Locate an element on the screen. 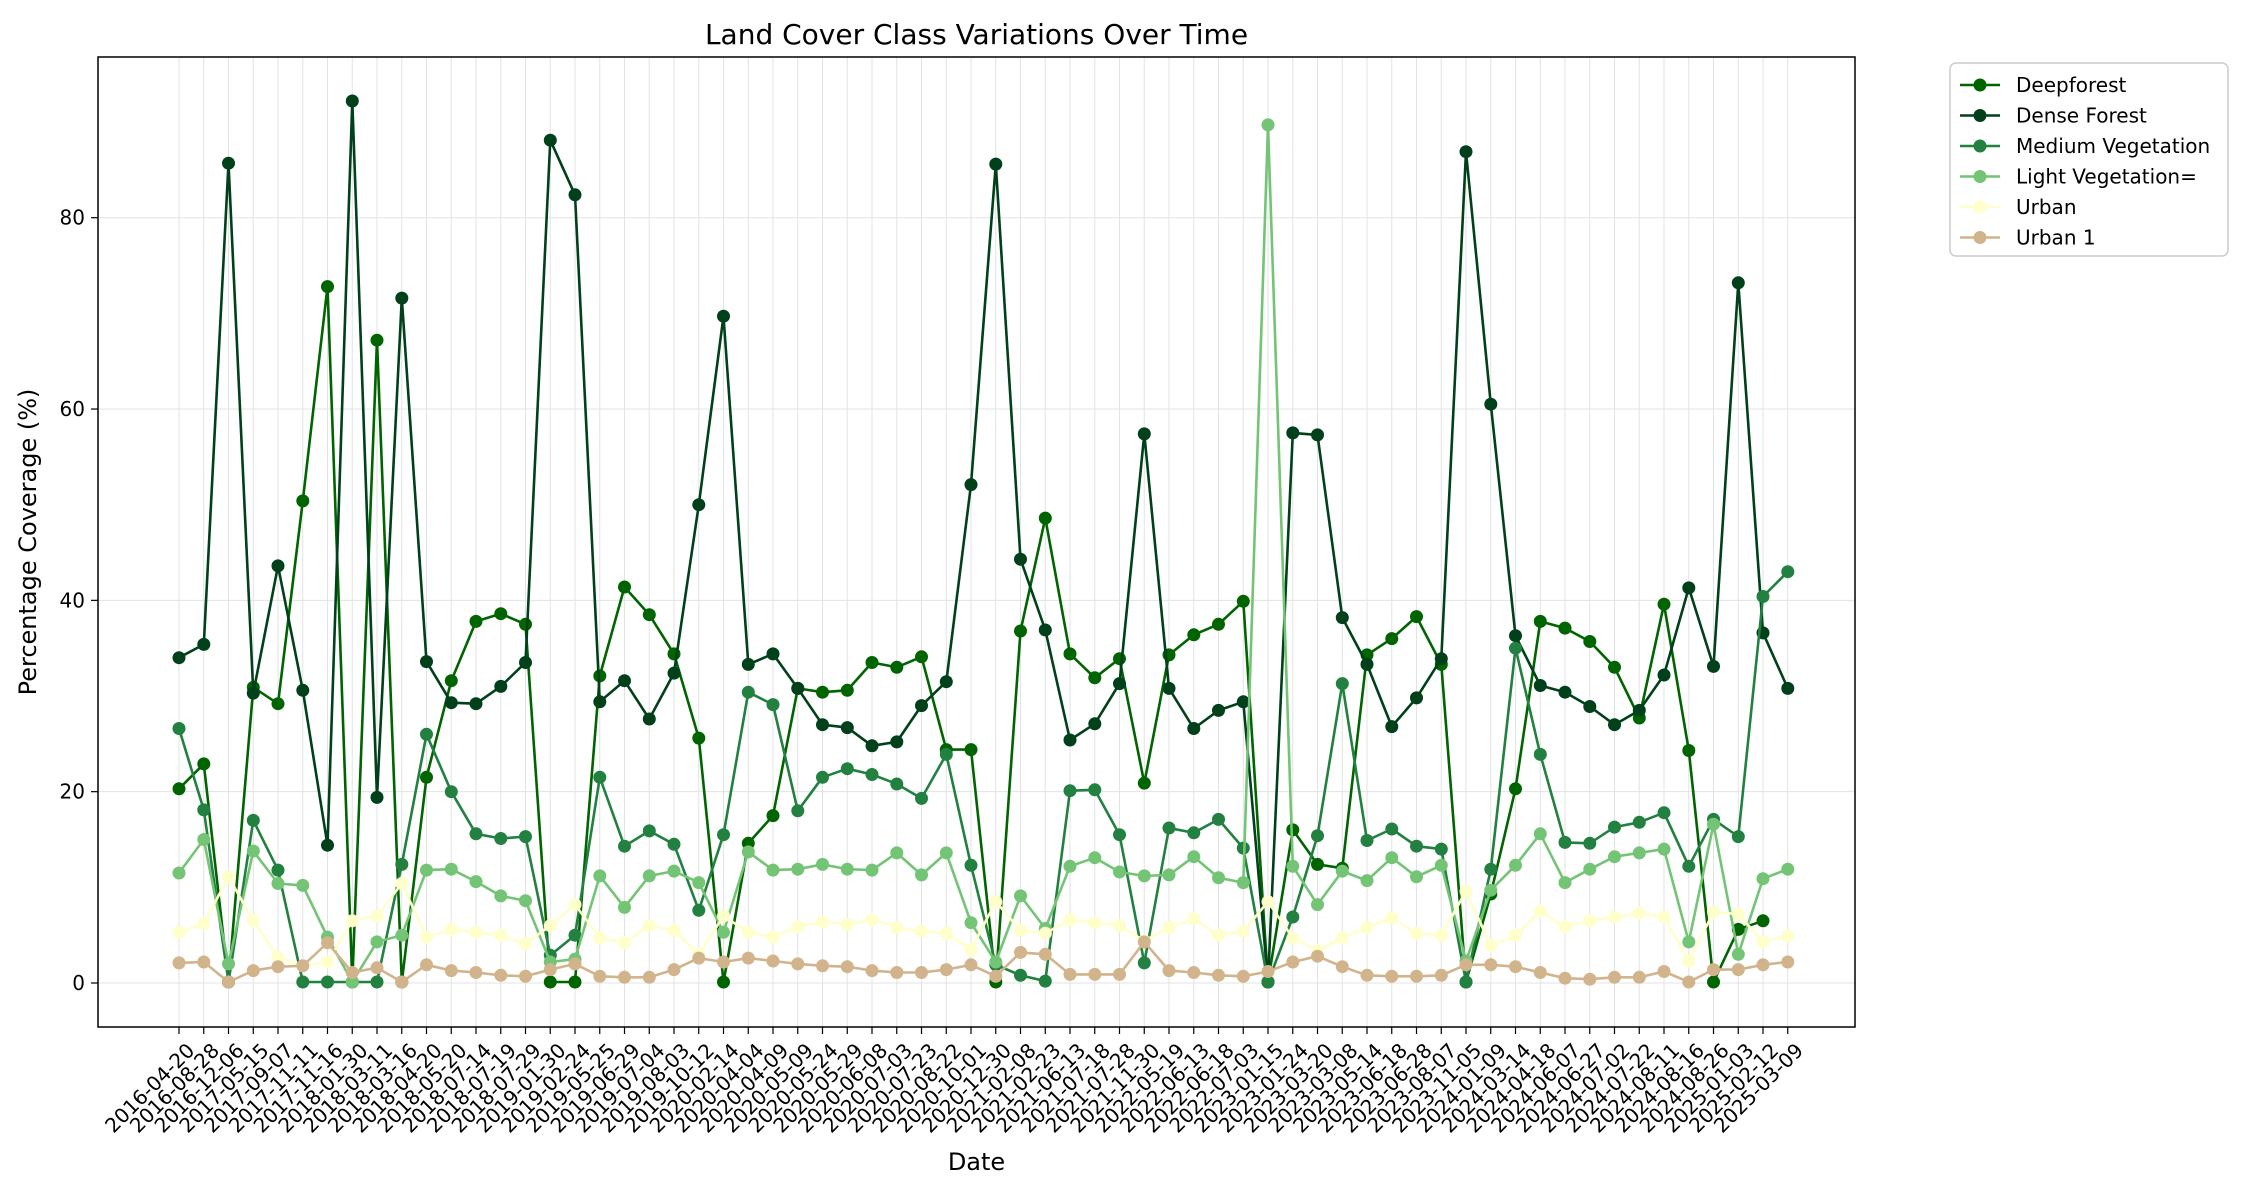 Image resolution: width=2250 pixels, height=1200 pixels. legend-marker is located at coordinates (1980, 85).